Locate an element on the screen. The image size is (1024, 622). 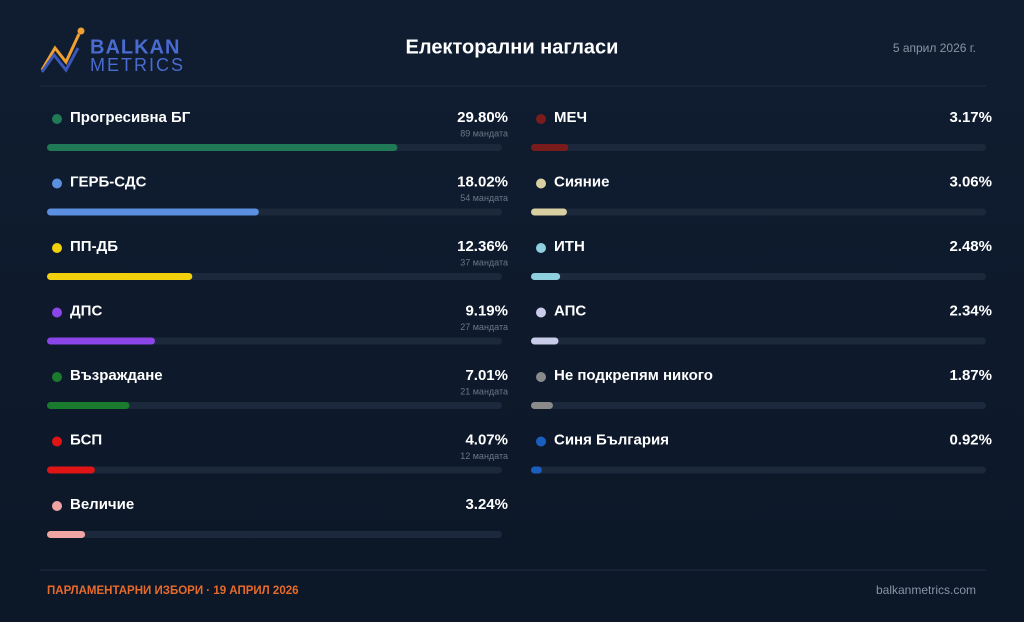
value-label: 7.01% is located at coordinates (486, 375).